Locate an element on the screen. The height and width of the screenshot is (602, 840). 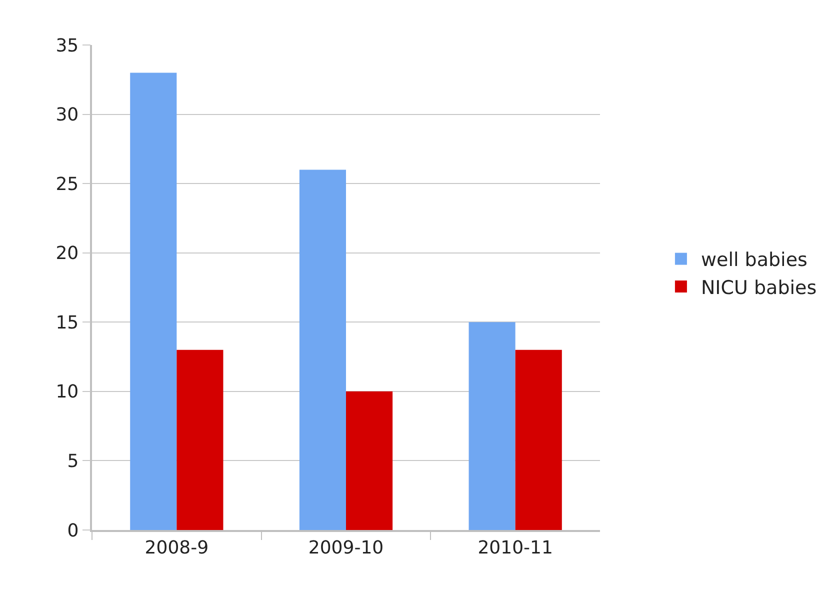
y-tick-label: 25 is located at coordinates (67, 184).